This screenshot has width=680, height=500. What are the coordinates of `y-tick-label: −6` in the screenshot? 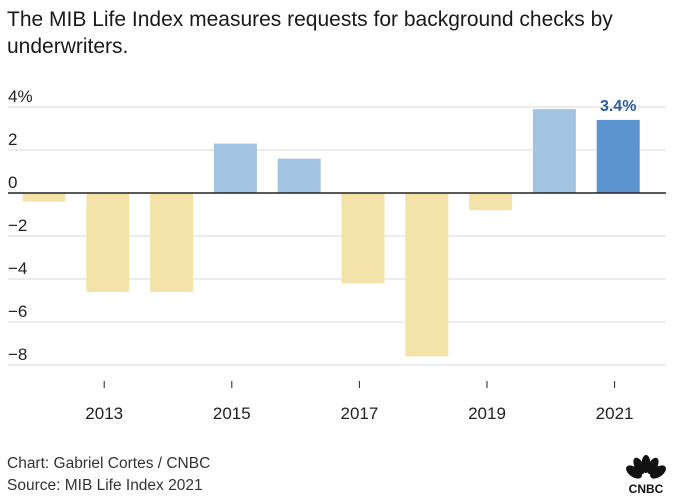 It's located at (17, 311).